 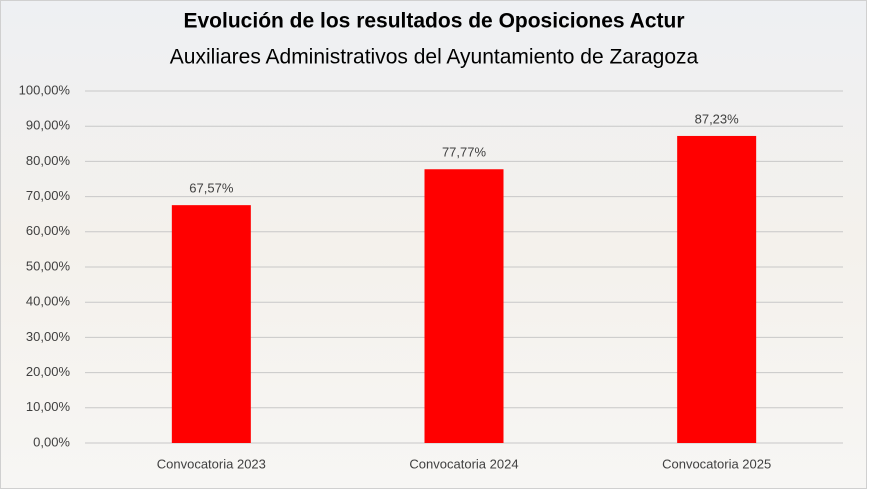 What do you see at coordinates (45, 89) in the screenshot?
I see `y-tick-label: 100,00%` at bounding box center [45, 89].